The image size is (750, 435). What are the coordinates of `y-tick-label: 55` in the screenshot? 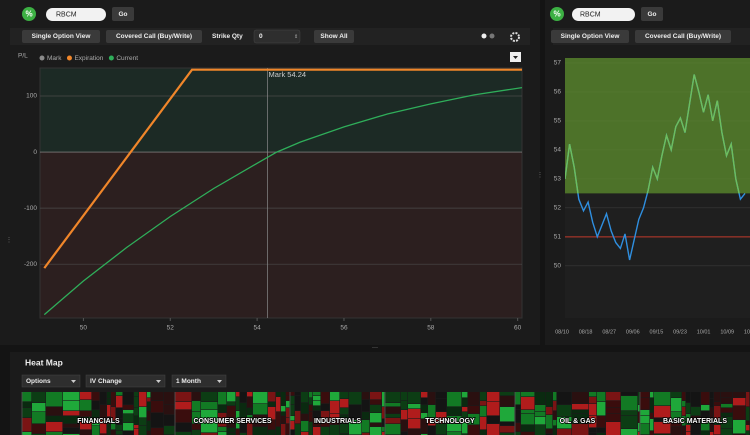 It's located at (558, 121).